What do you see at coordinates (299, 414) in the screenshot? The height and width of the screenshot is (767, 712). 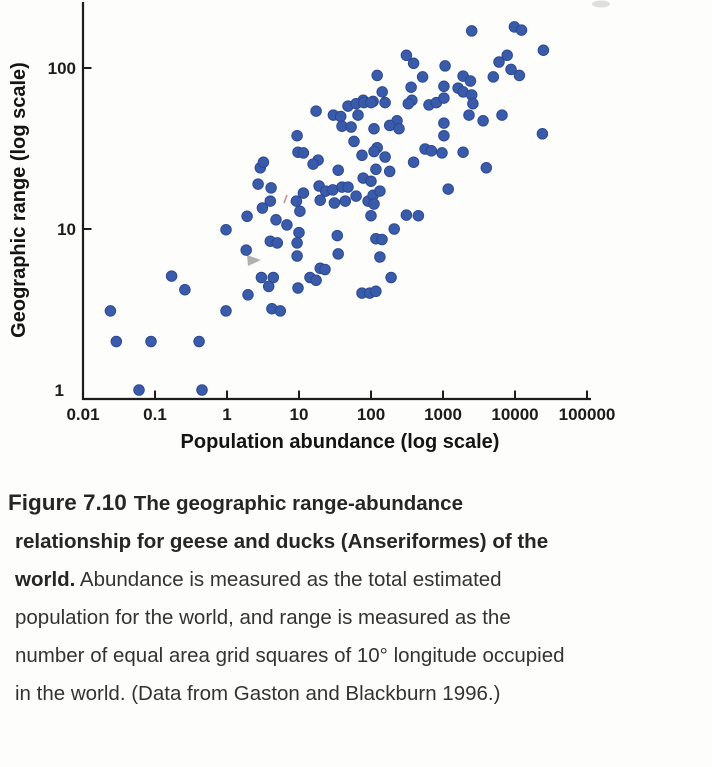 I see `x-tick-label: 10` at bounding box center [299, 414].